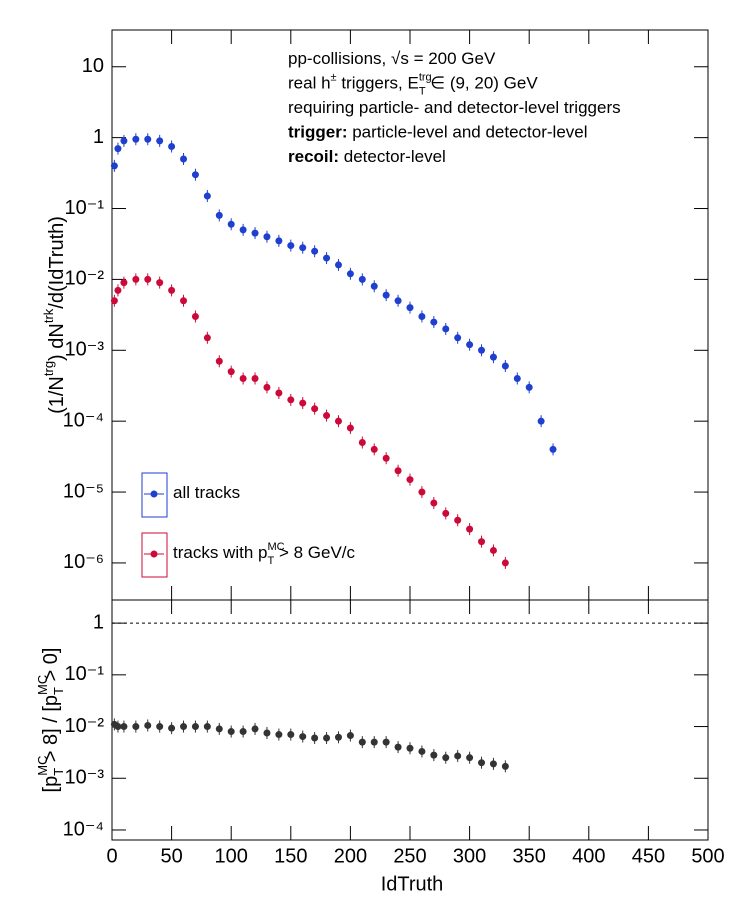 This screenshot has height=924, width=748. Describe the element at coordinates (350, 856) in the screenshot. I see `x-tick-label: 200` at that location.